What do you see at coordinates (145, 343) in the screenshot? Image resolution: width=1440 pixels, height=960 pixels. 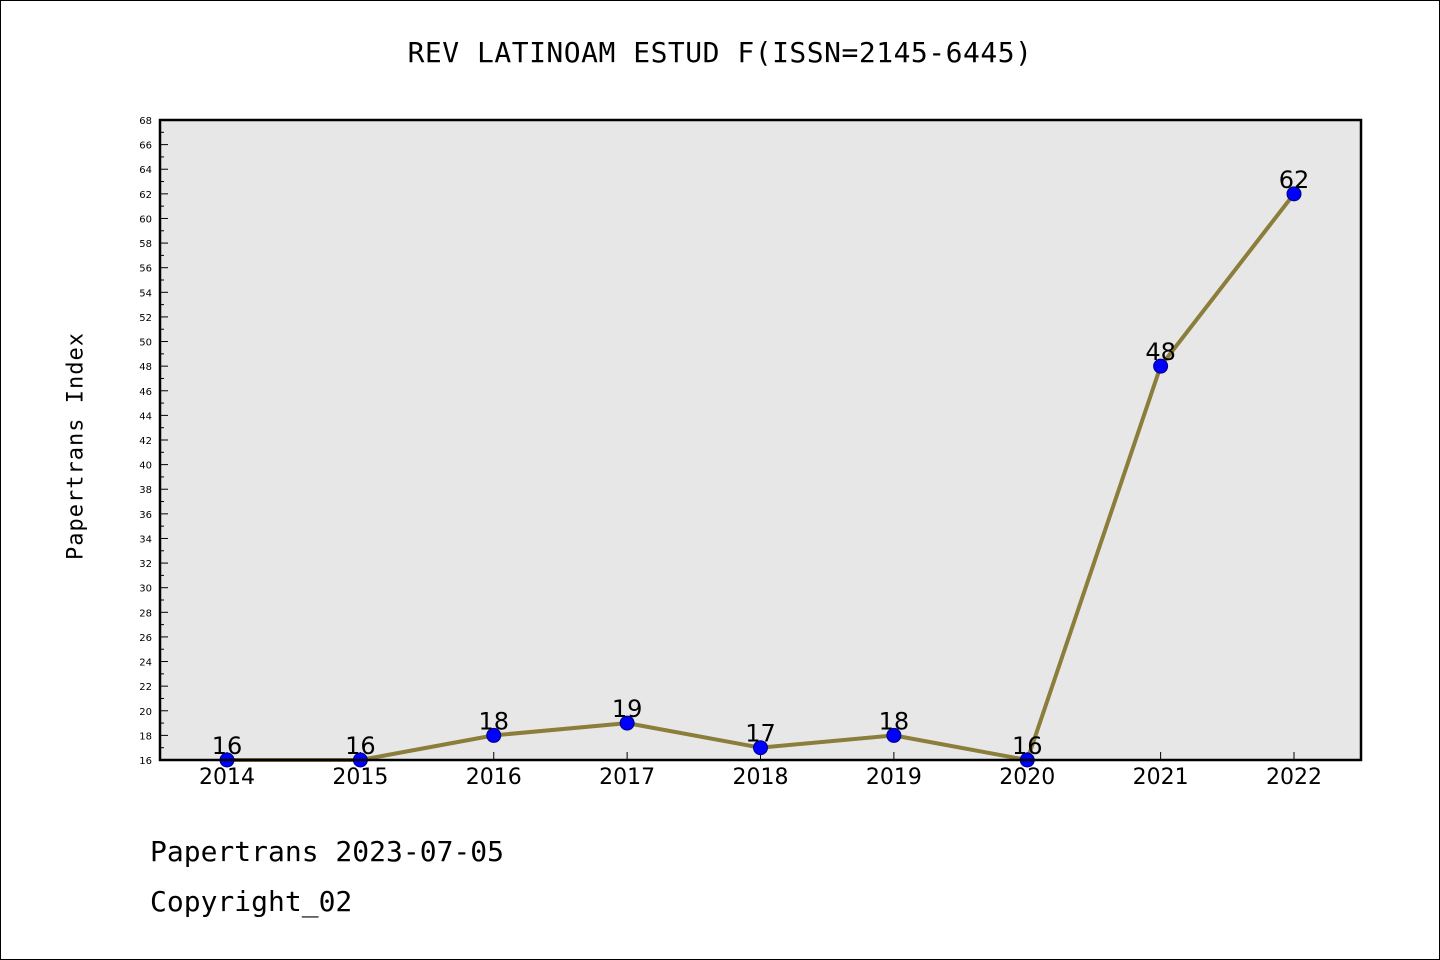 I see `y-tick-label: 50` at bounding box center [145, 343].